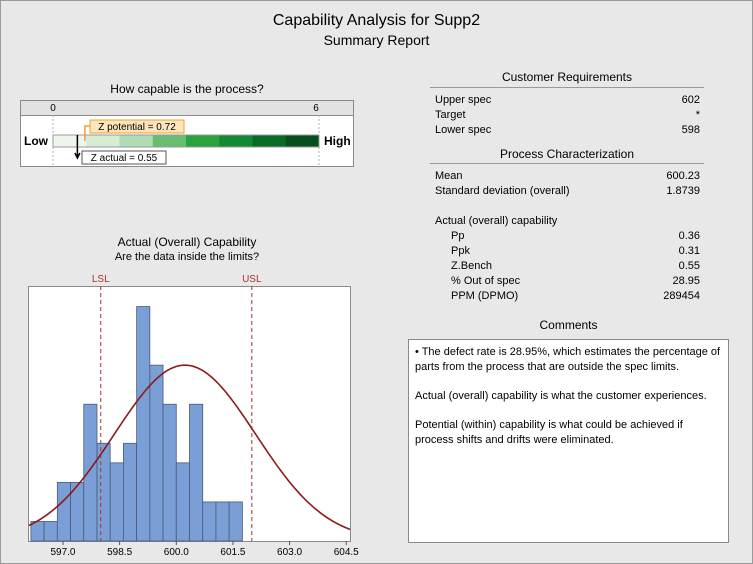  I want to click on cr-row-label: Lower spec, so click(463, 130).